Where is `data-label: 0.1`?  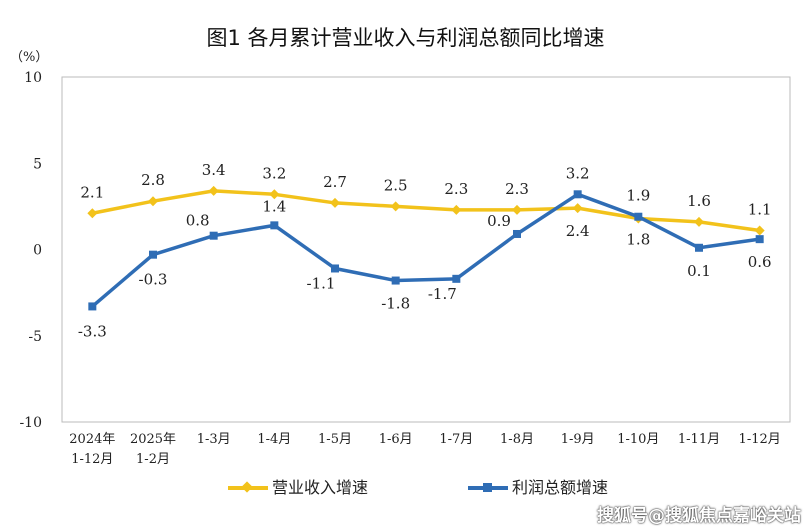 data-label: 0.1 is located at coordinates (699, 271).